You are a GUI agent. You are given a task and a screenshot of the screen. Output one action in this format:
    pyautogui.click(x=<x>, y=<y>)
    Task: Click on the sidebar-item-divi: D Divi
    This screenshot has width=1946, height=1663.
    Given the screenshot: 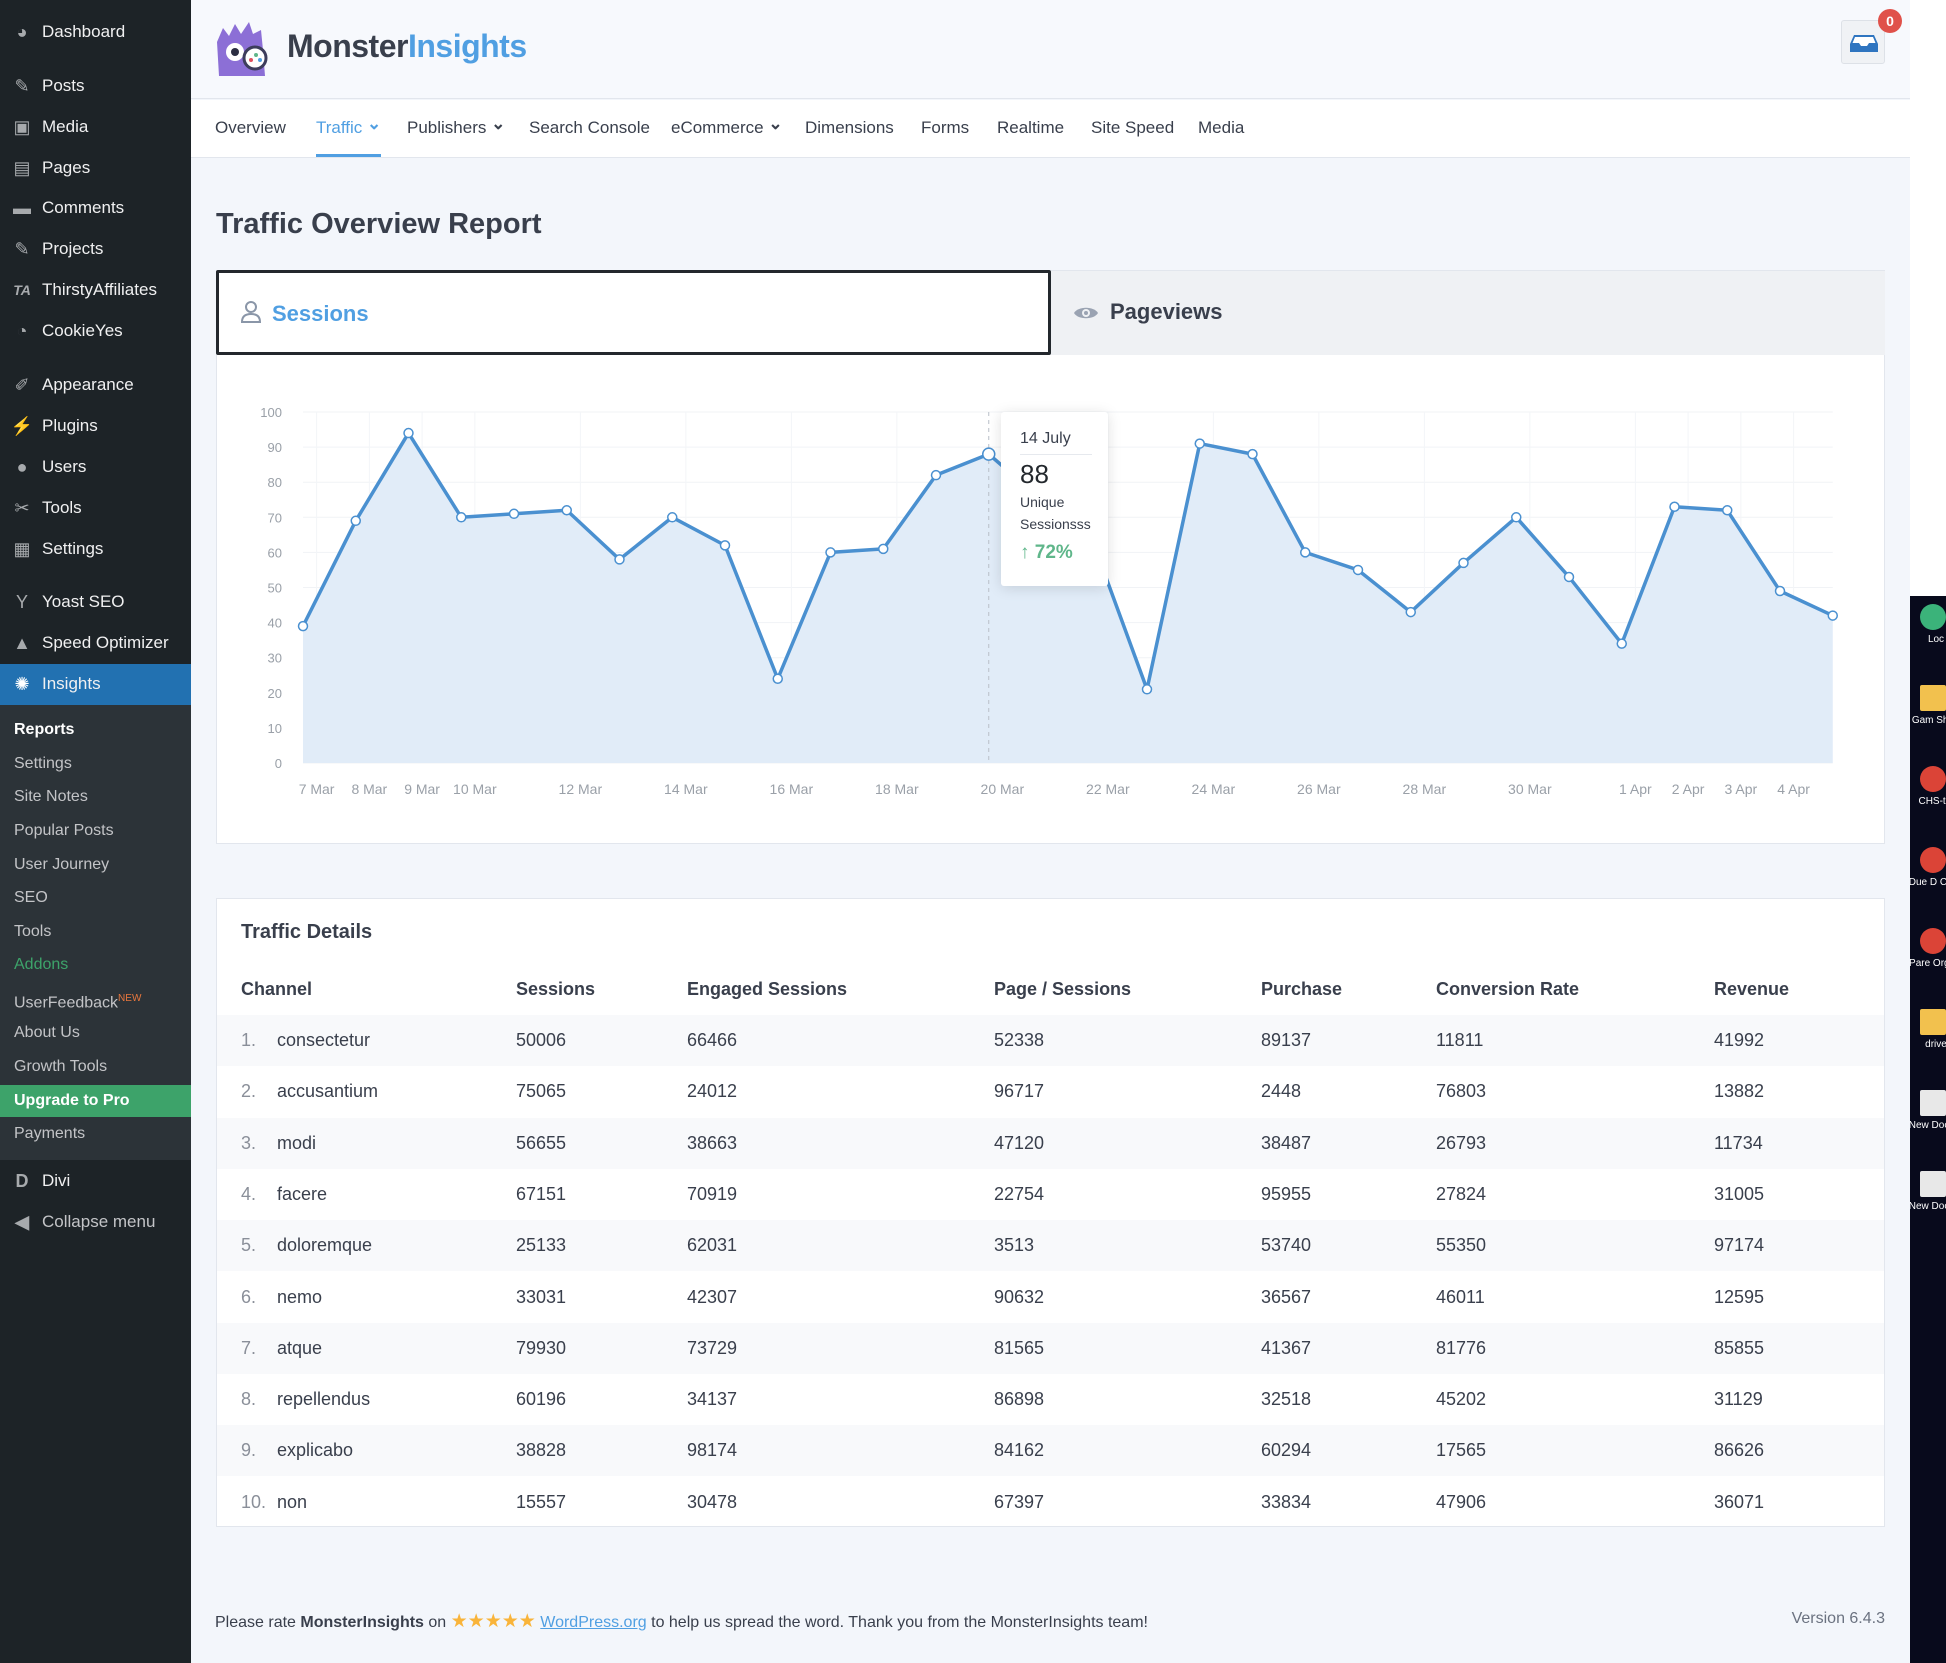 What is the action you would take?
    pyautogui.click(x=95, y=1181)
    